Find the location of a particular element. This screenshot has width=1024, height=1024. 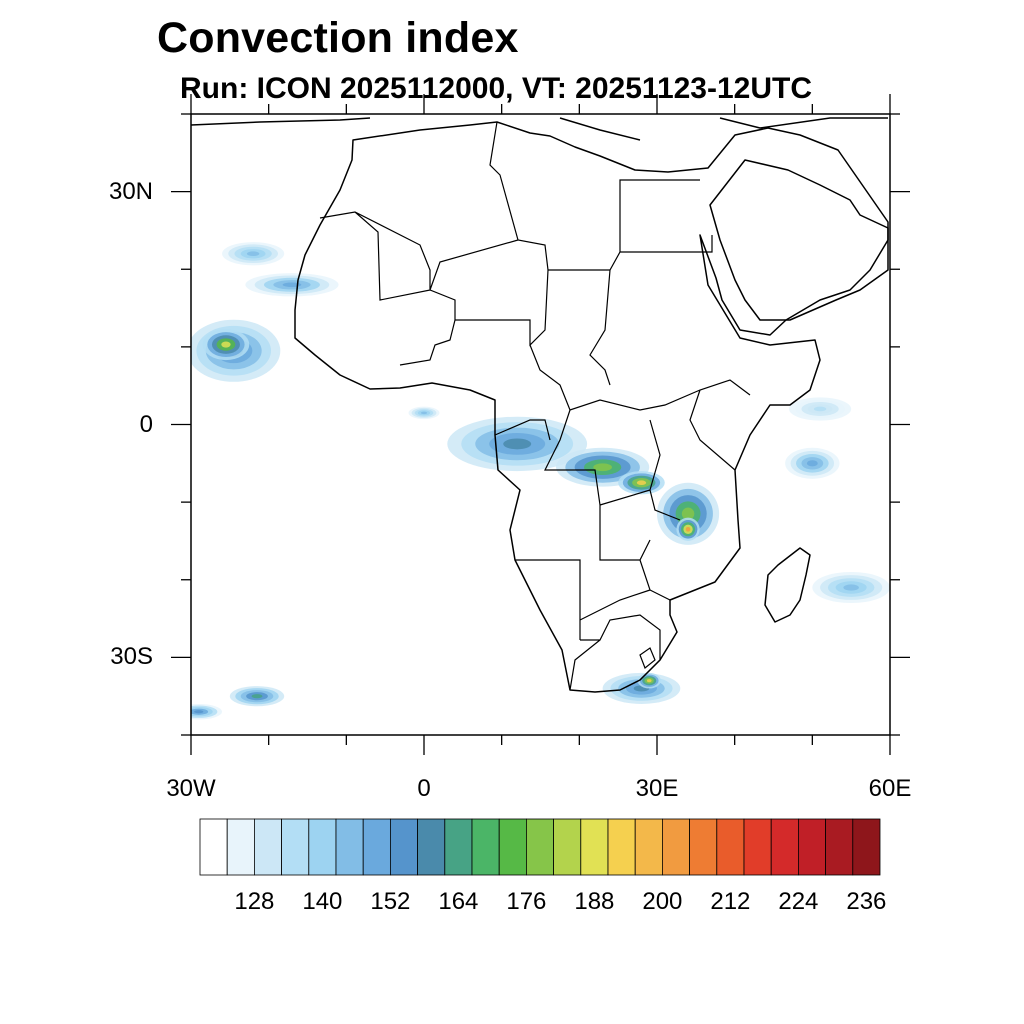

lon-label: 30W is located at coordinates (191, 788).